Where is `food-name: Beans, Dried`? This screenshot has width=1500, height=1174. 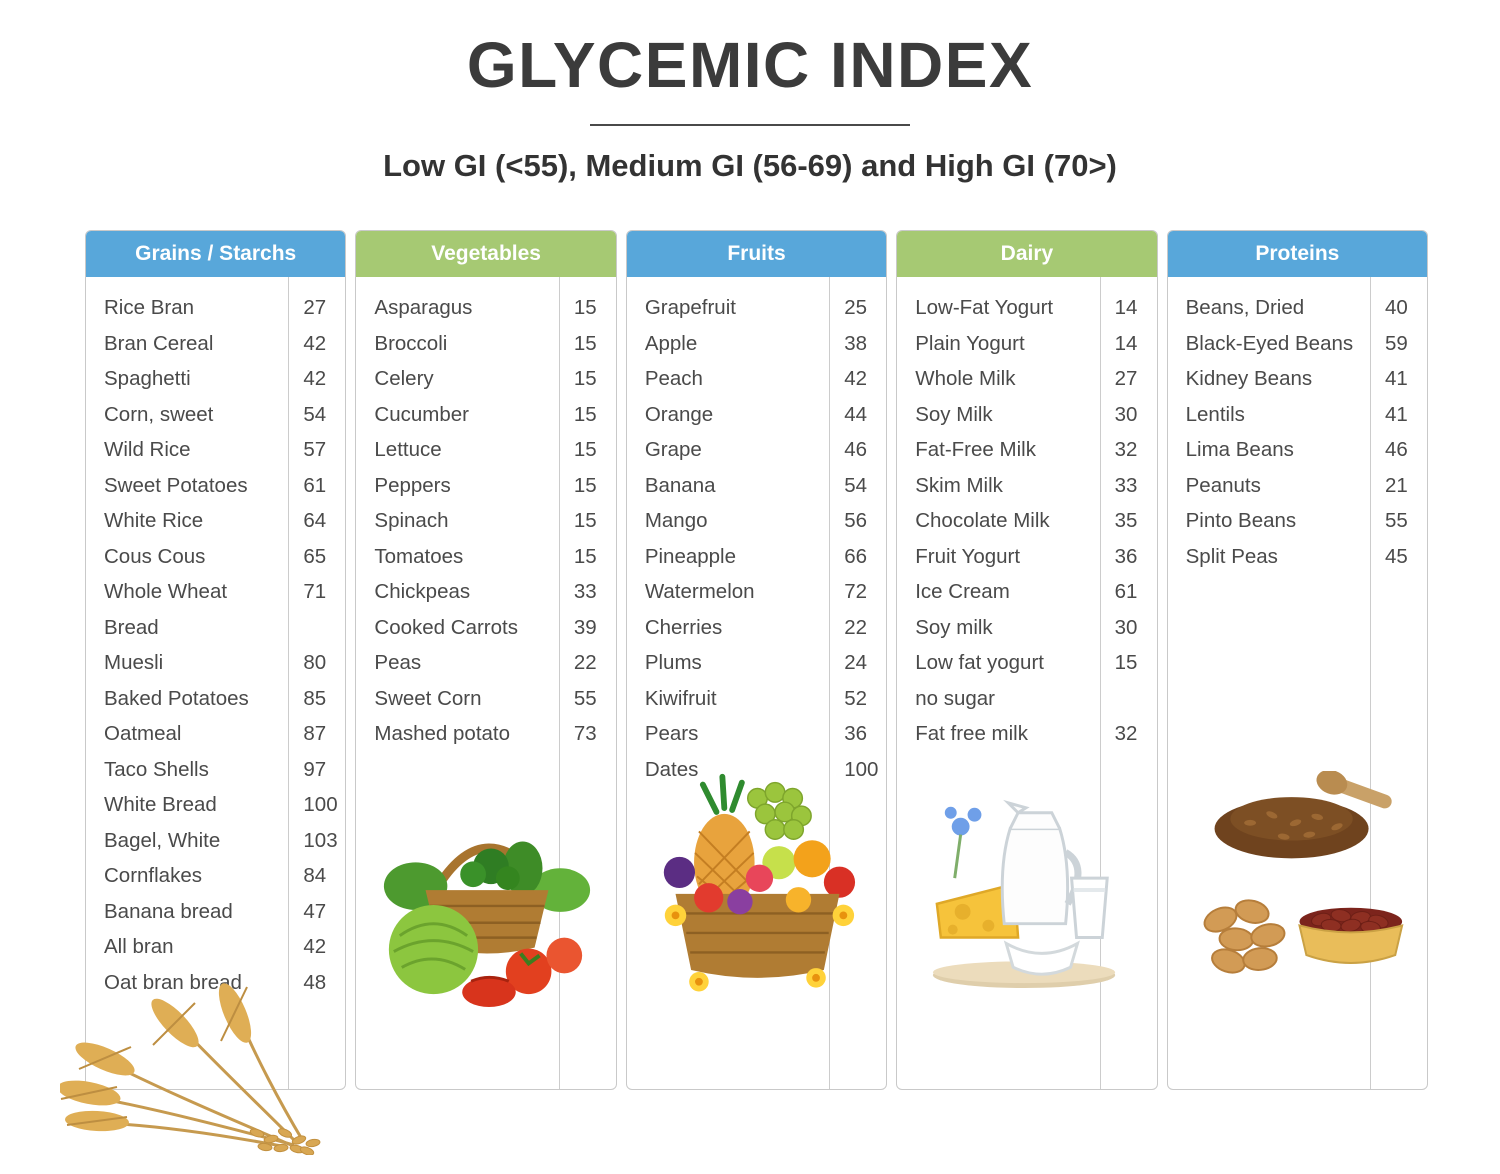 food-name: Beans, Dried is located at coordinates (1245, 307).